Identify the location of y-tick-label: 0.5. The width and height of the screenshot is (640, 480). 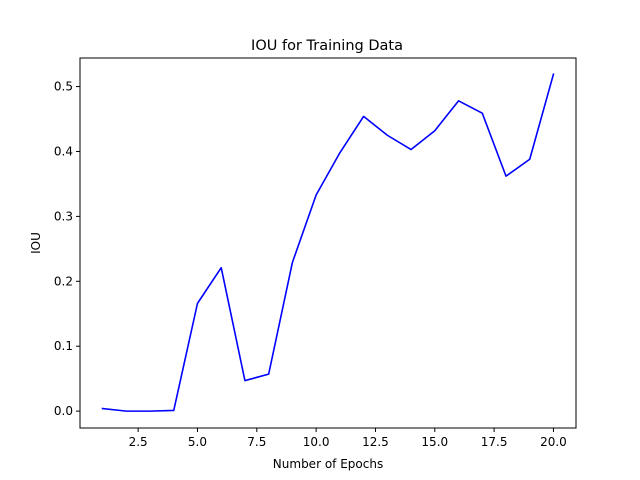
(63, 87).